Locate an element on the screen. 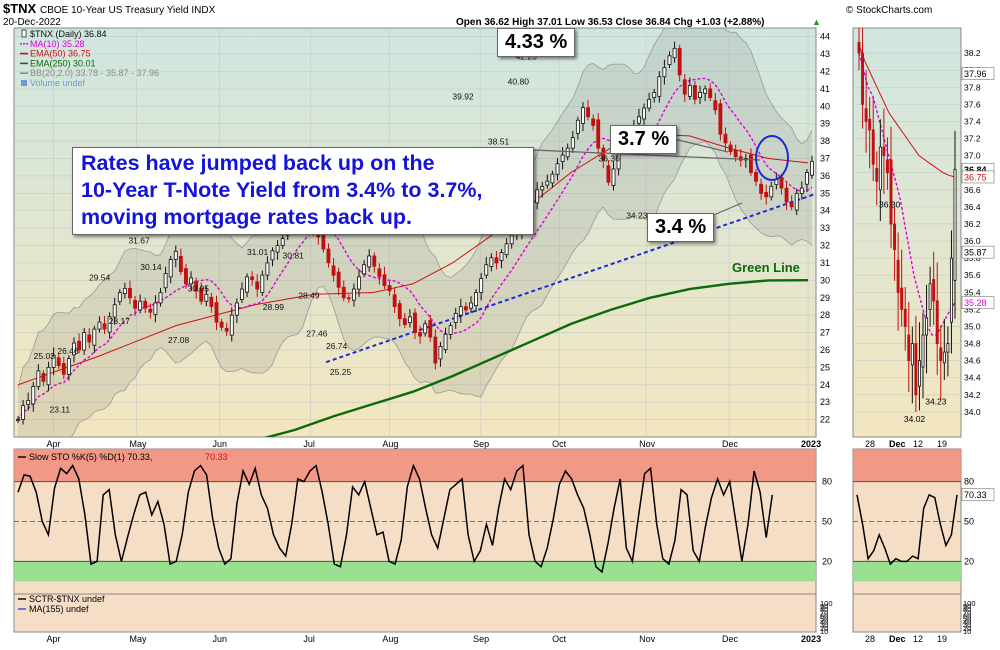 The width and height of the screenshot is (1000, 650). zoom-stochastic-plot-layer is located at coordinates (907, 515).